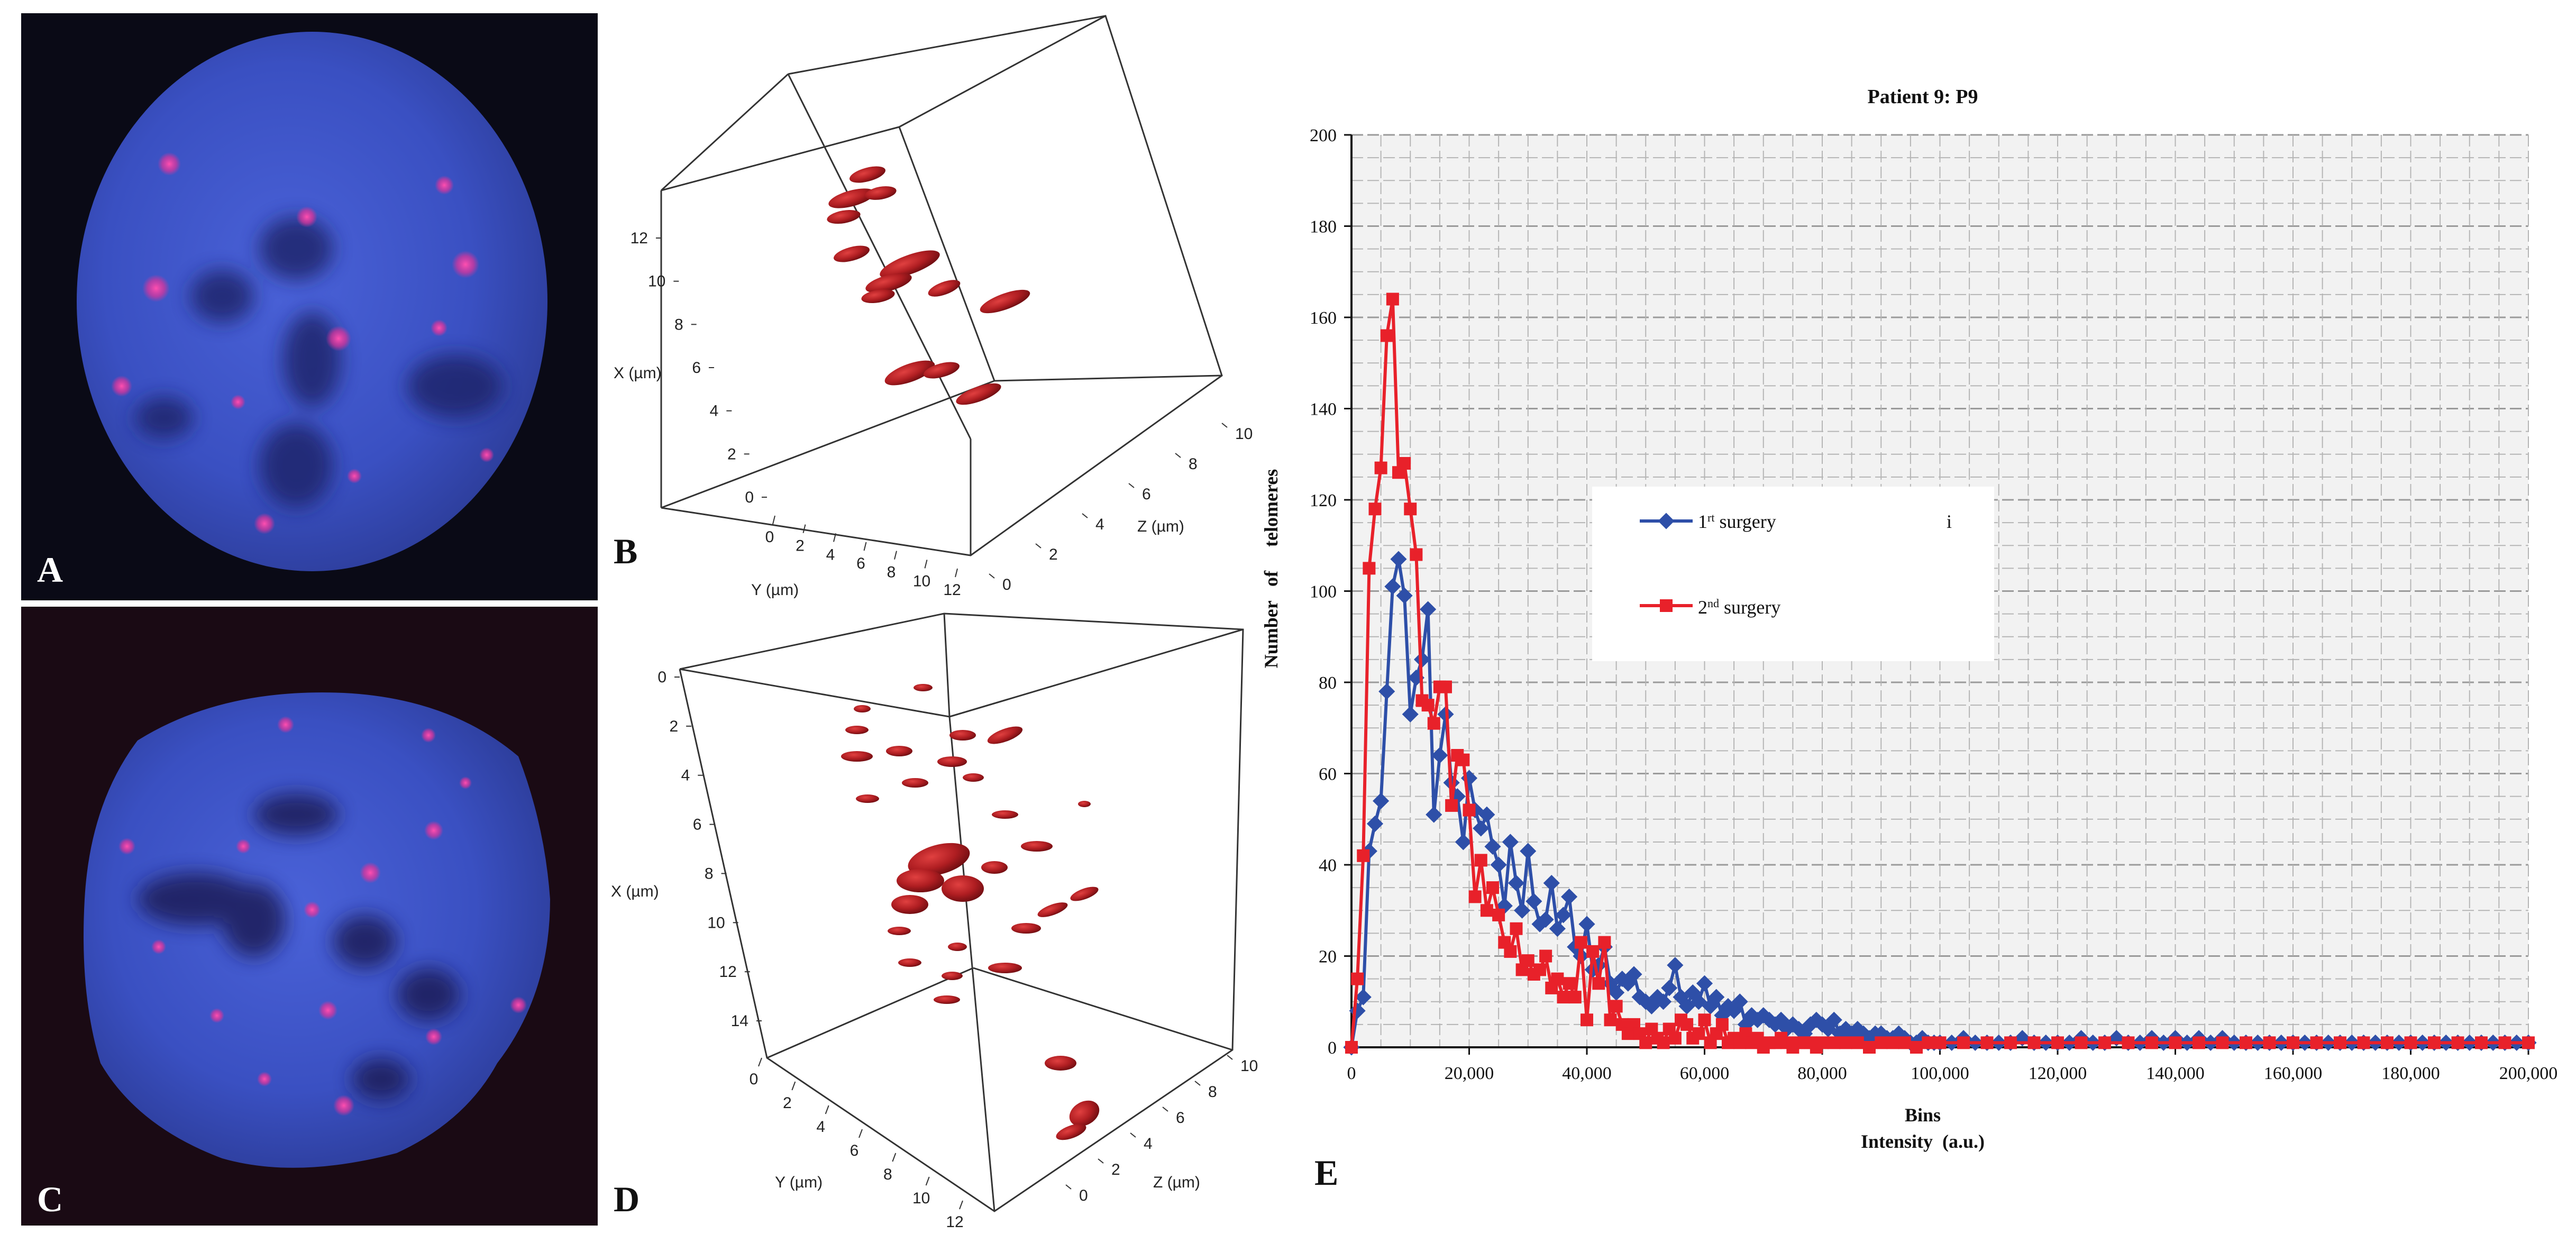 The width and height of the screenshot is (2576, 1243). What do you see at coordinates (1328, 865) in the screenshot?
I see `y-tick-label: 40` at bounding box center [1328, 865].